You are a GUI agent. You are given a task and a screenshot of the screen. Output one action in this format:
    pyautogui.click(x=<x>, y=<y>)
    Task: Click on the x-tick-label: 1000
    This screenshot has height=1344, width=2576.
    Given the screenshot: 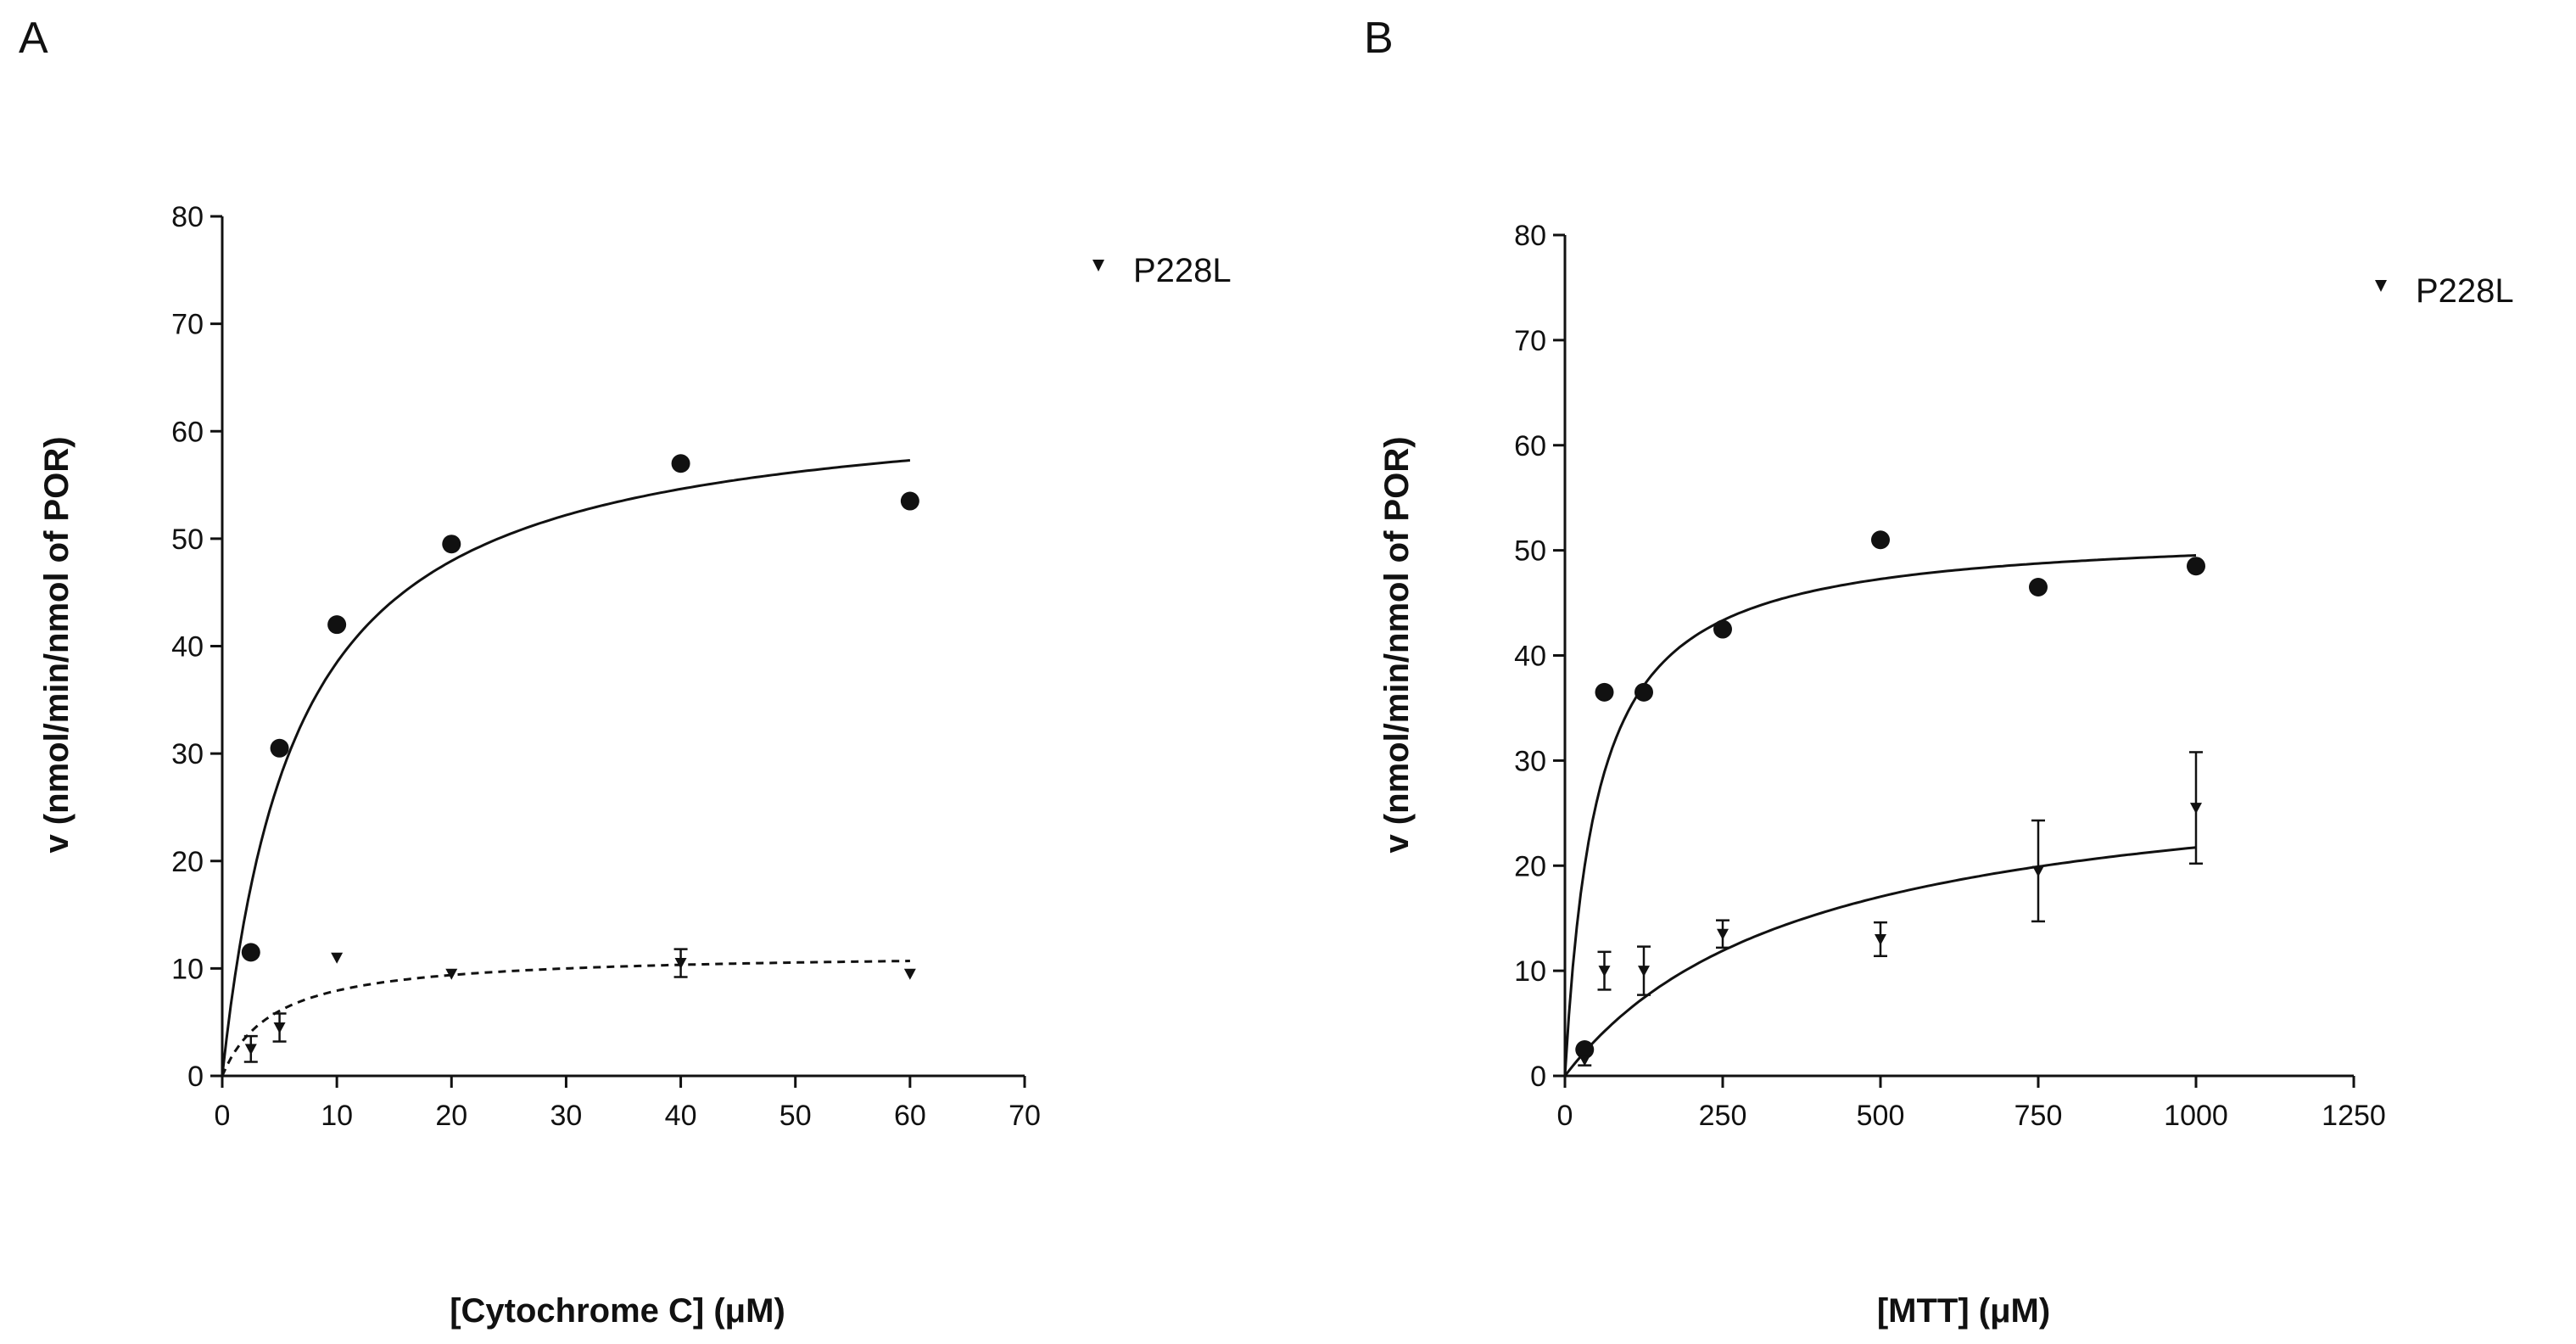 What is the action you would take?
    pyautogui.click(x=2196, y=1116)
    